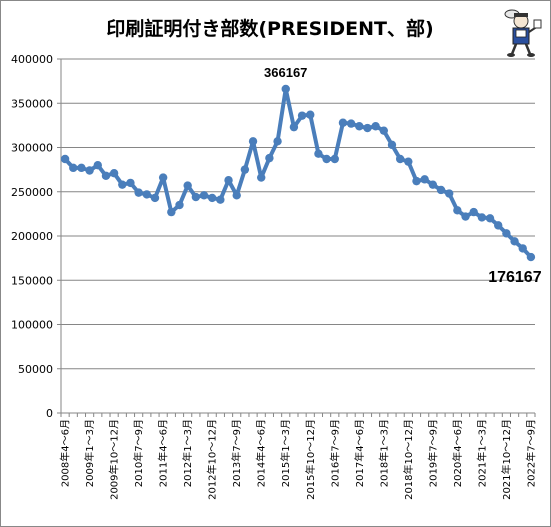  Describe the element at coordinates (359, 453) in the screenshot. I see `x-tick-label: 2017年4～6月` at that location.